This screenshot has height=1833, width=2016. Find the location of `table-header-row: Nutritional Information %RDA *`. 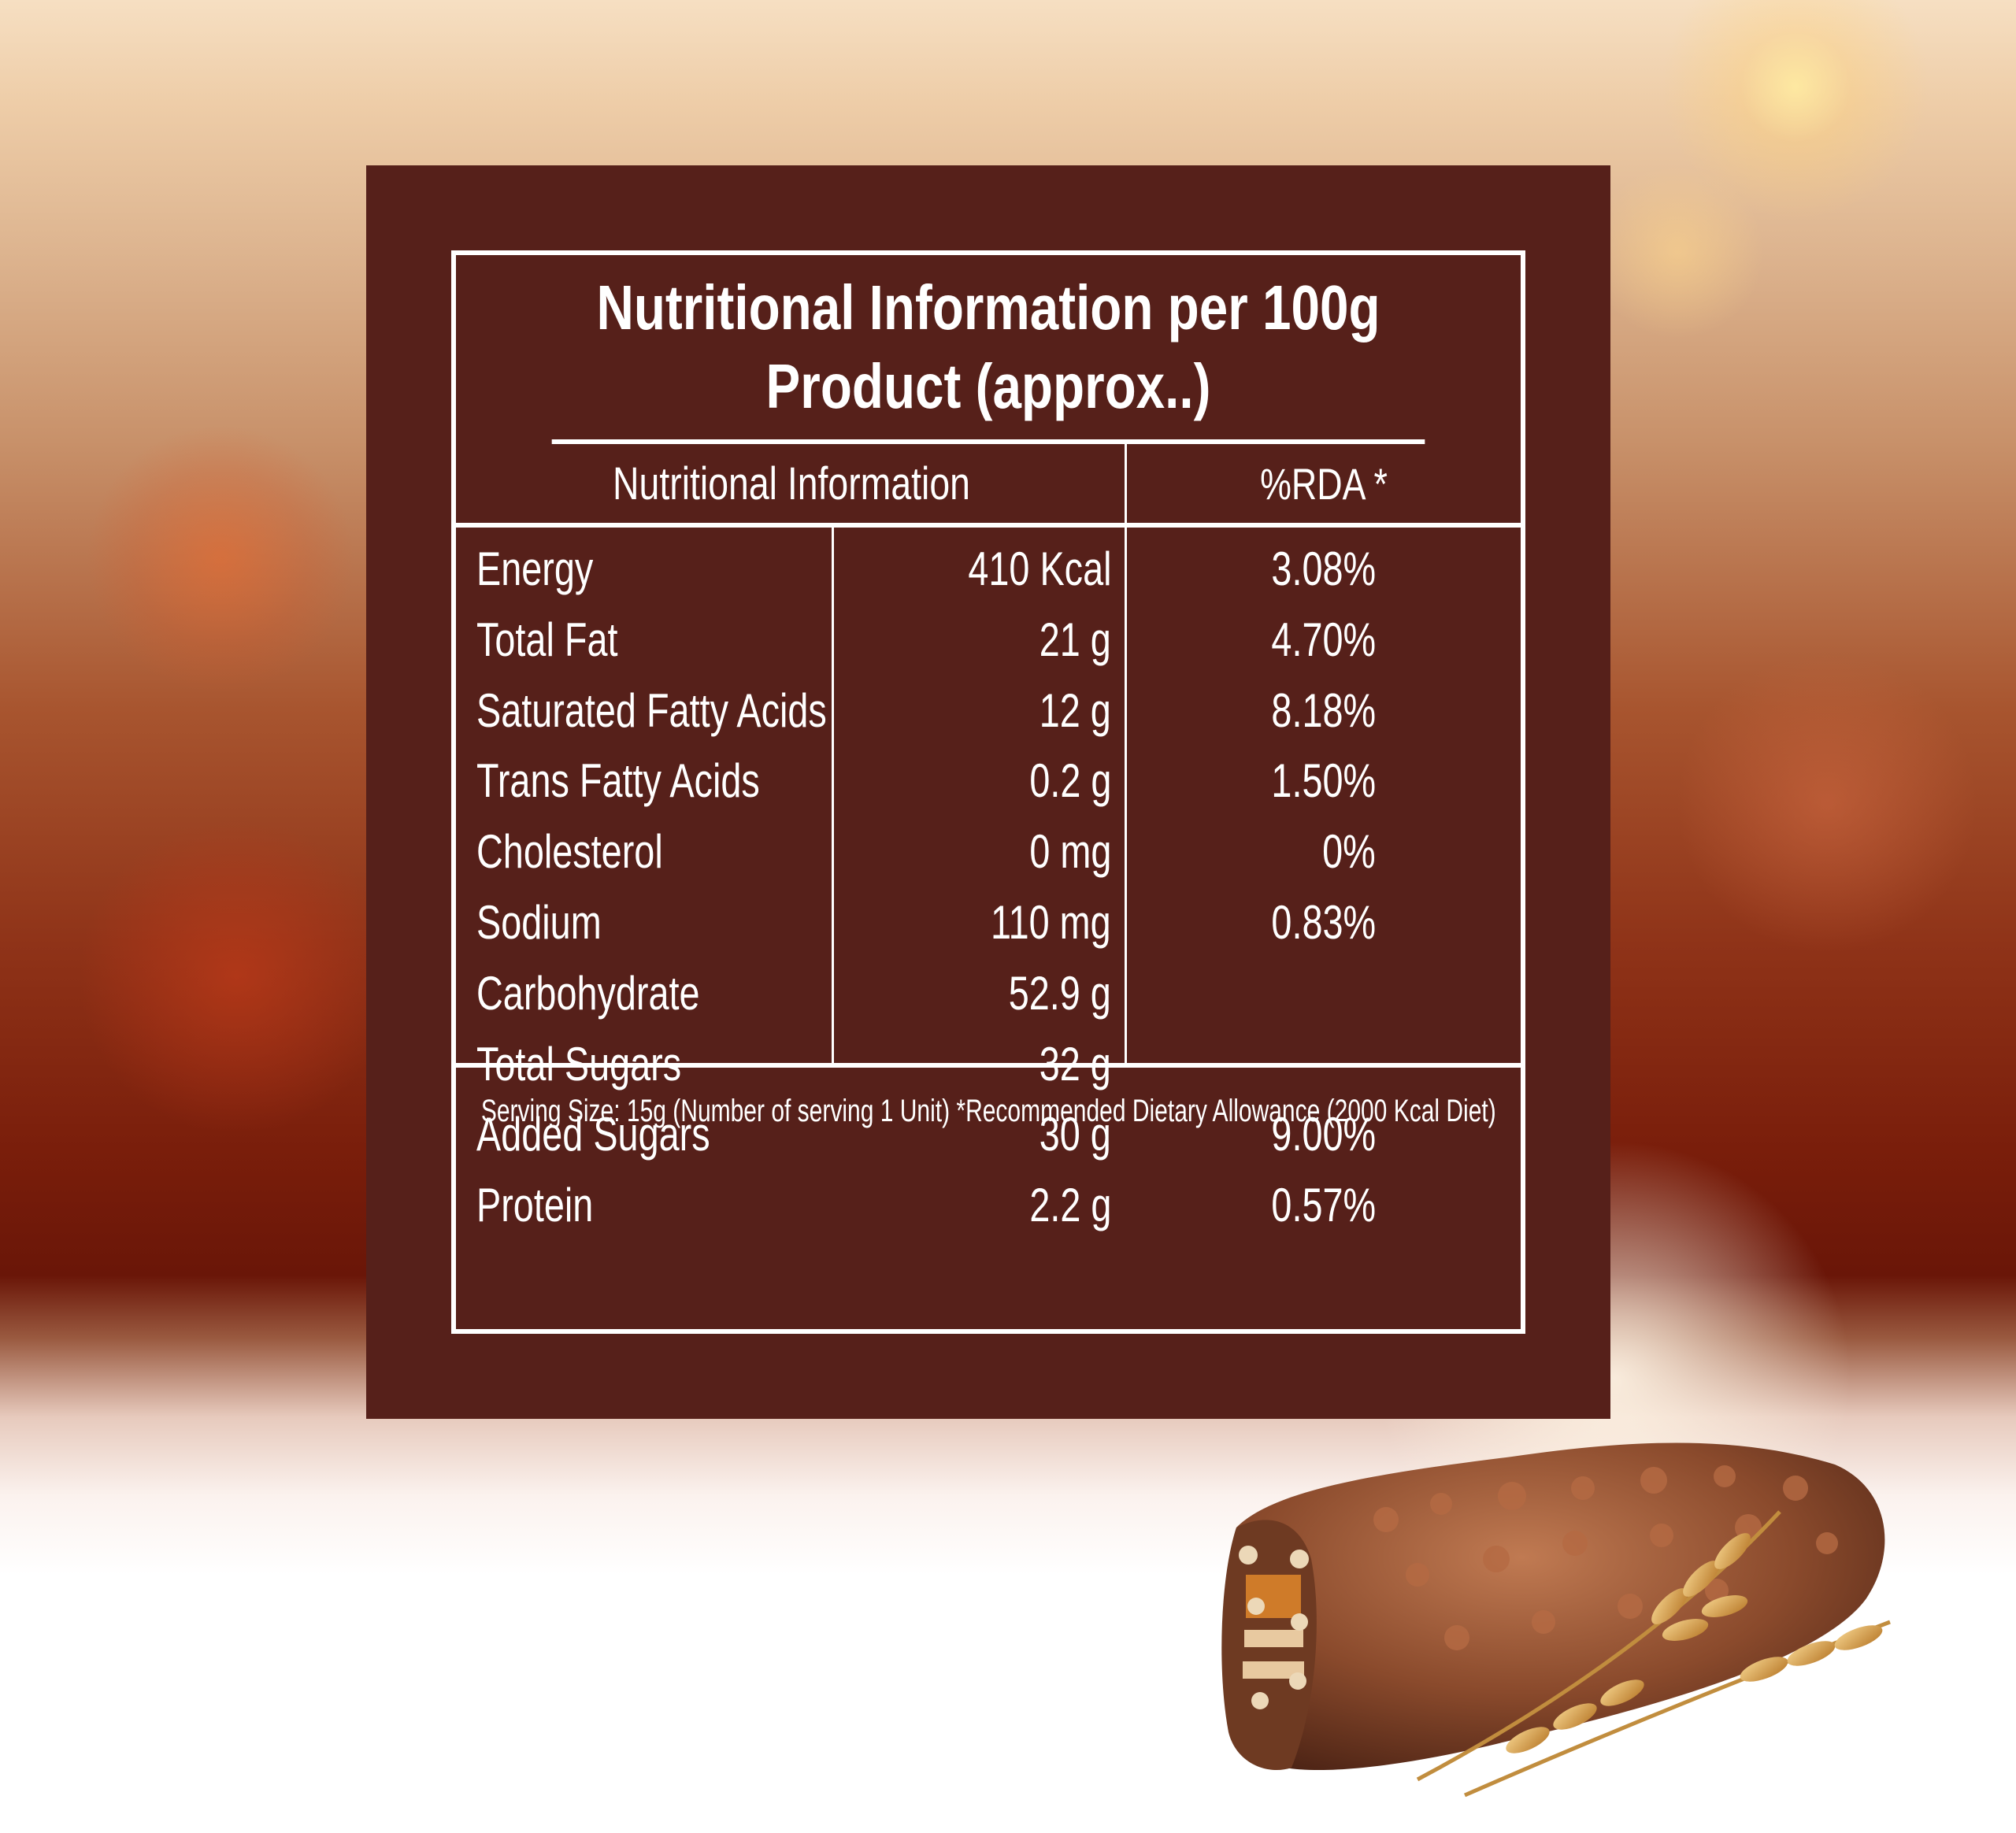

table-header-row: Nutritional Information %RDA * is located at coordinates (988, 486).